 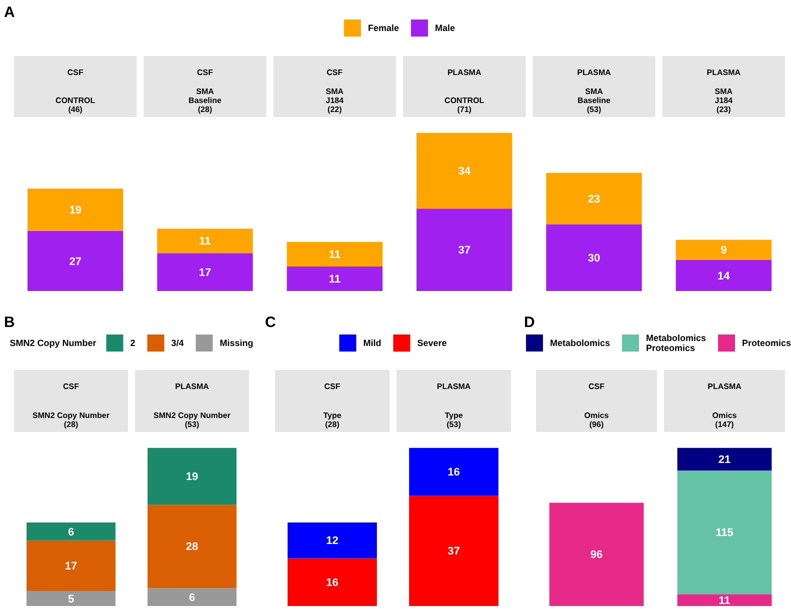 What do you see at coordinates (332, 405) in the screenshot?
I see `category-label: CSF Type (28)` at bounding box center [332, 405].